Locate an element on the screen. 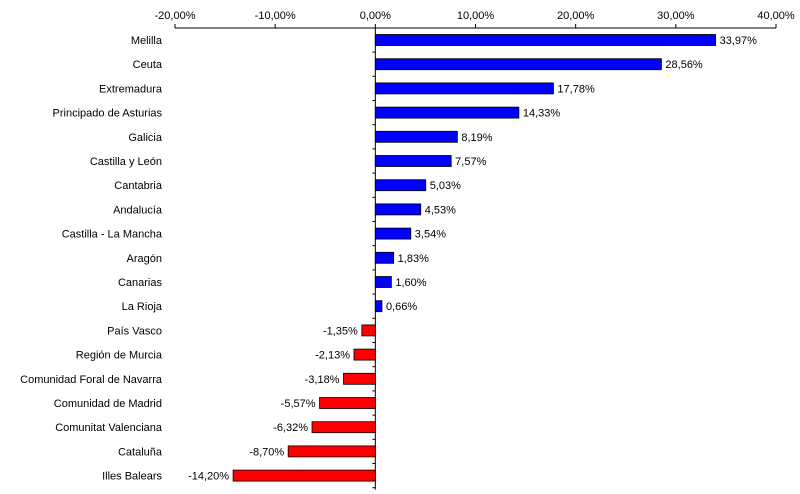 This screenshot has width=800, height=494. x-tick-label: 10,00% is located at coordinates (476, 16).